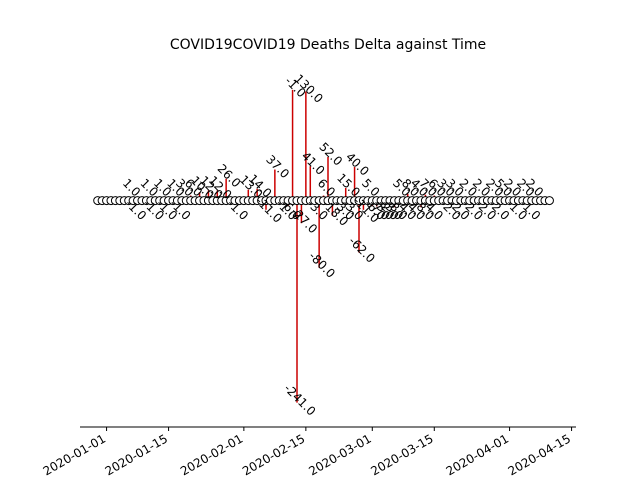  What do you see at coordinates (74, 454) in the screenshot?
I see `x-tick-label: 2020-01-01` at bounding box center [74, 454].